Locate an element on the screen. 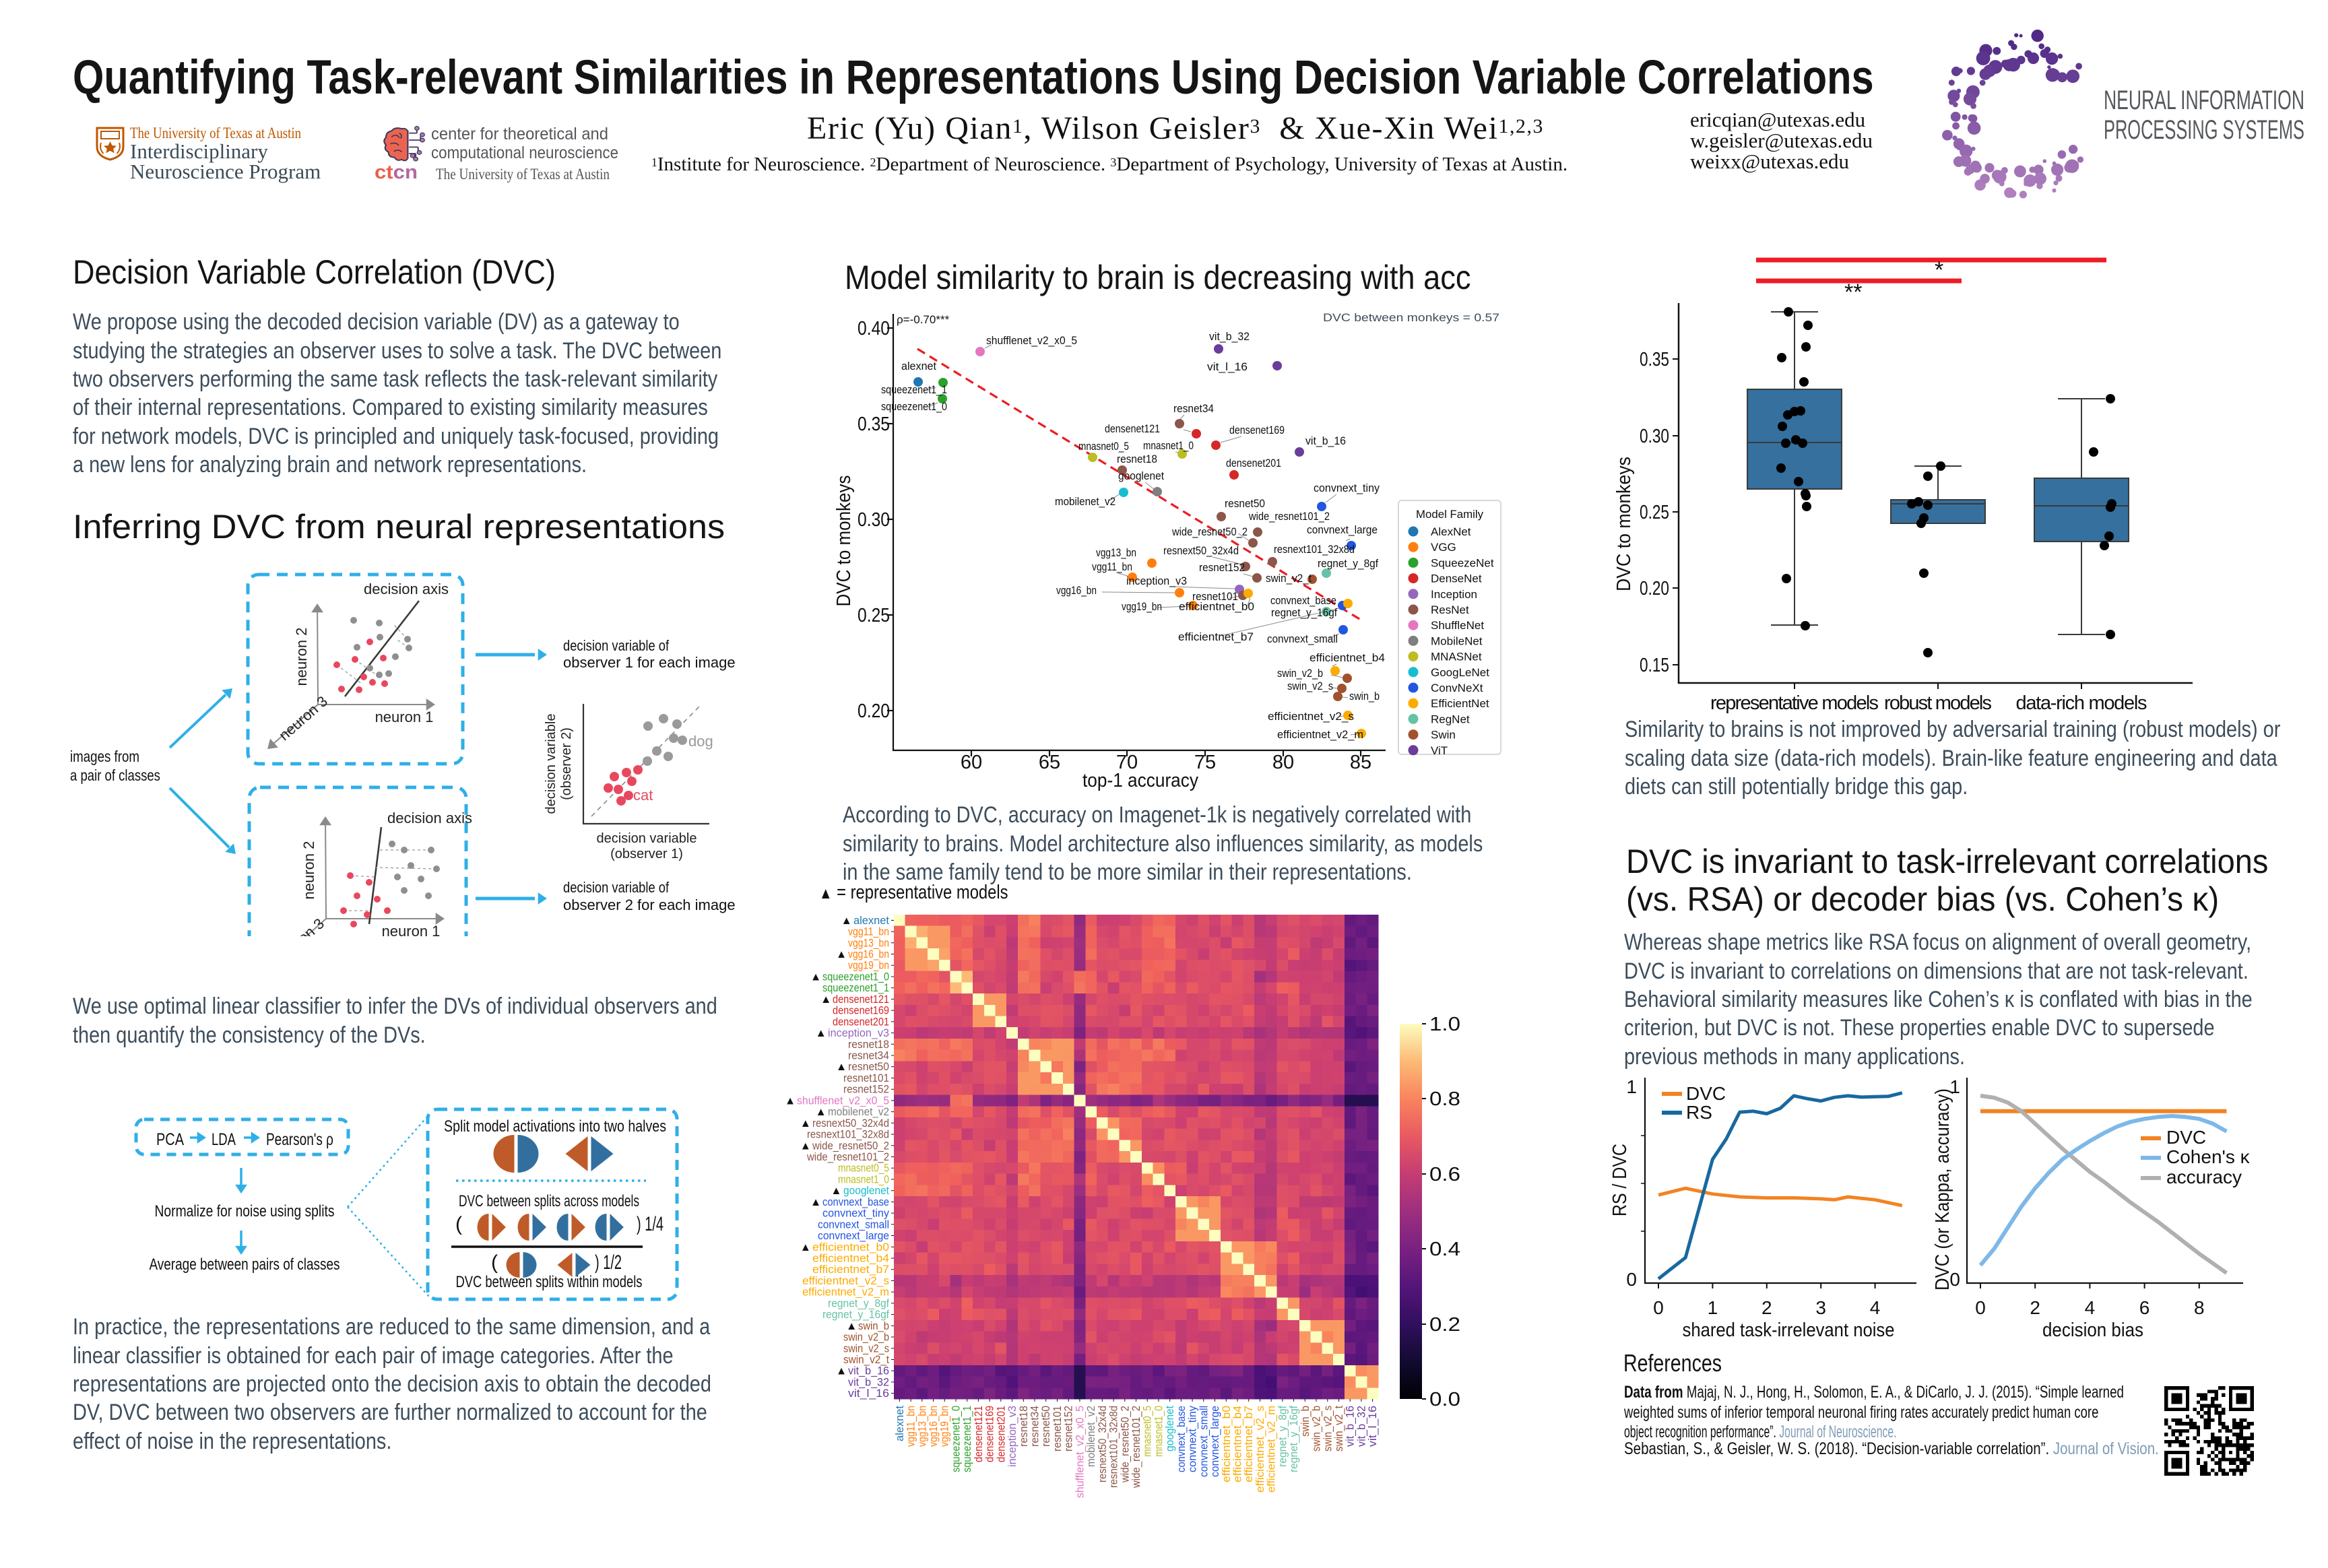 The width and height of the screenshot is (2328, 1568). svg-text: convnext_small is located at coordinates (1303, 638).